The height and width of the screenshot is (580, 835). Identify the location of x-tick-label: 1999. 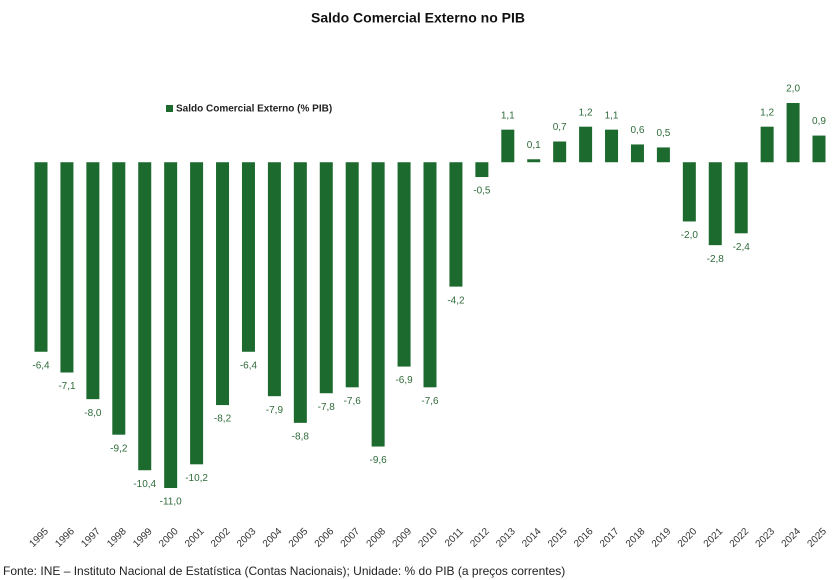
(143, 538).